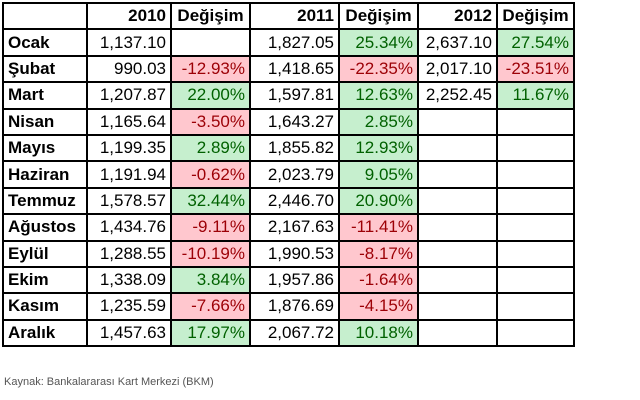 Image resolution: width=640 pixels, height=400 pixels. Describe the element at coordinates (129, 42) in the screenshot. I see `value-2010: 1,137.10` at that location.